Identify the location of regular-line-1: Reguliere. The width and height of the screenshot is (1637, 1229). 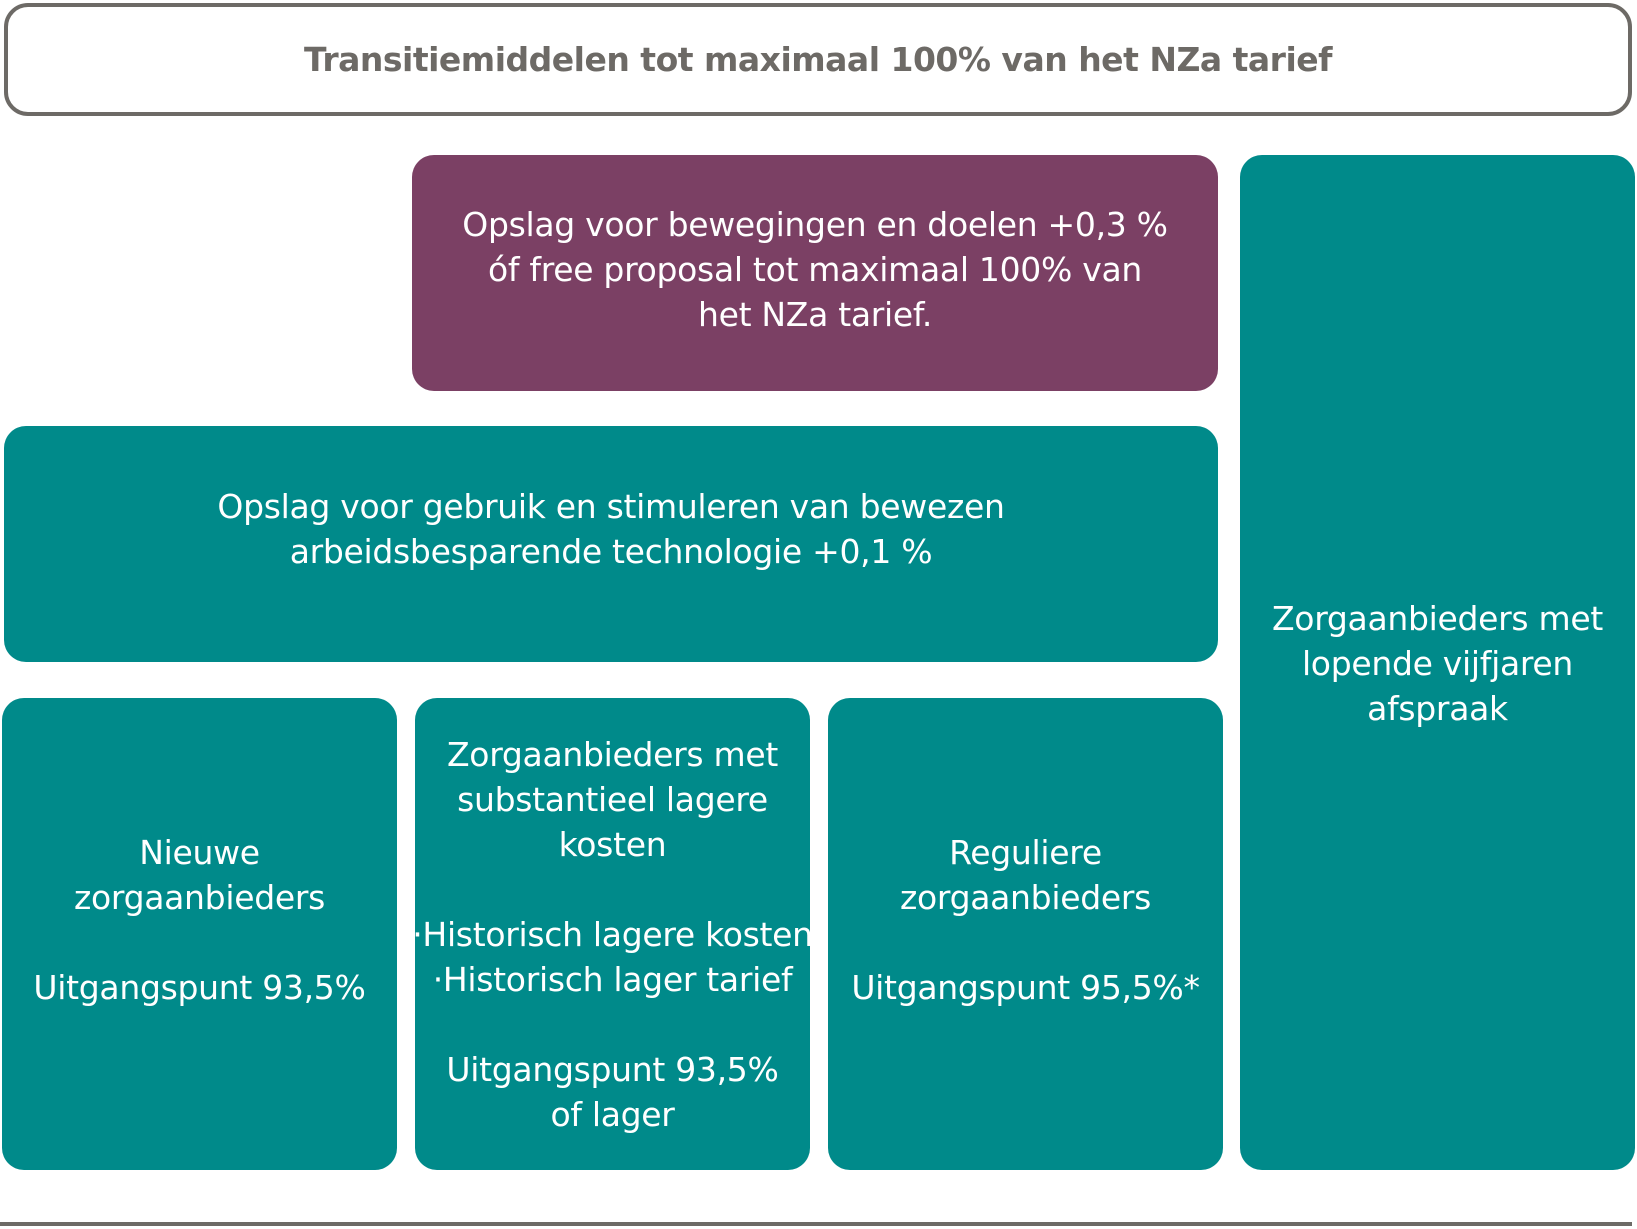
(1025, 852).